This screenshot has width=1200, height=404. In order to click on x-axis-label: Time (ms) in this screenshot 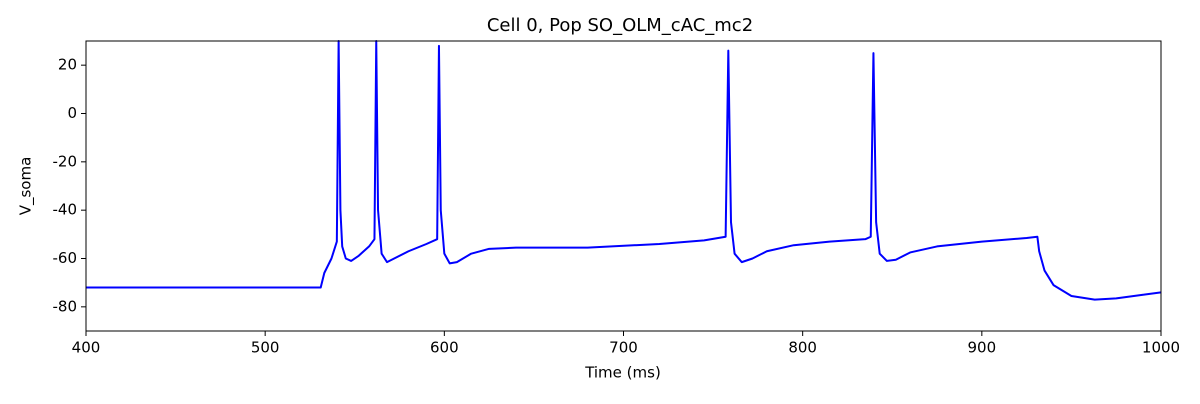, I will do `click(622, 373)`.